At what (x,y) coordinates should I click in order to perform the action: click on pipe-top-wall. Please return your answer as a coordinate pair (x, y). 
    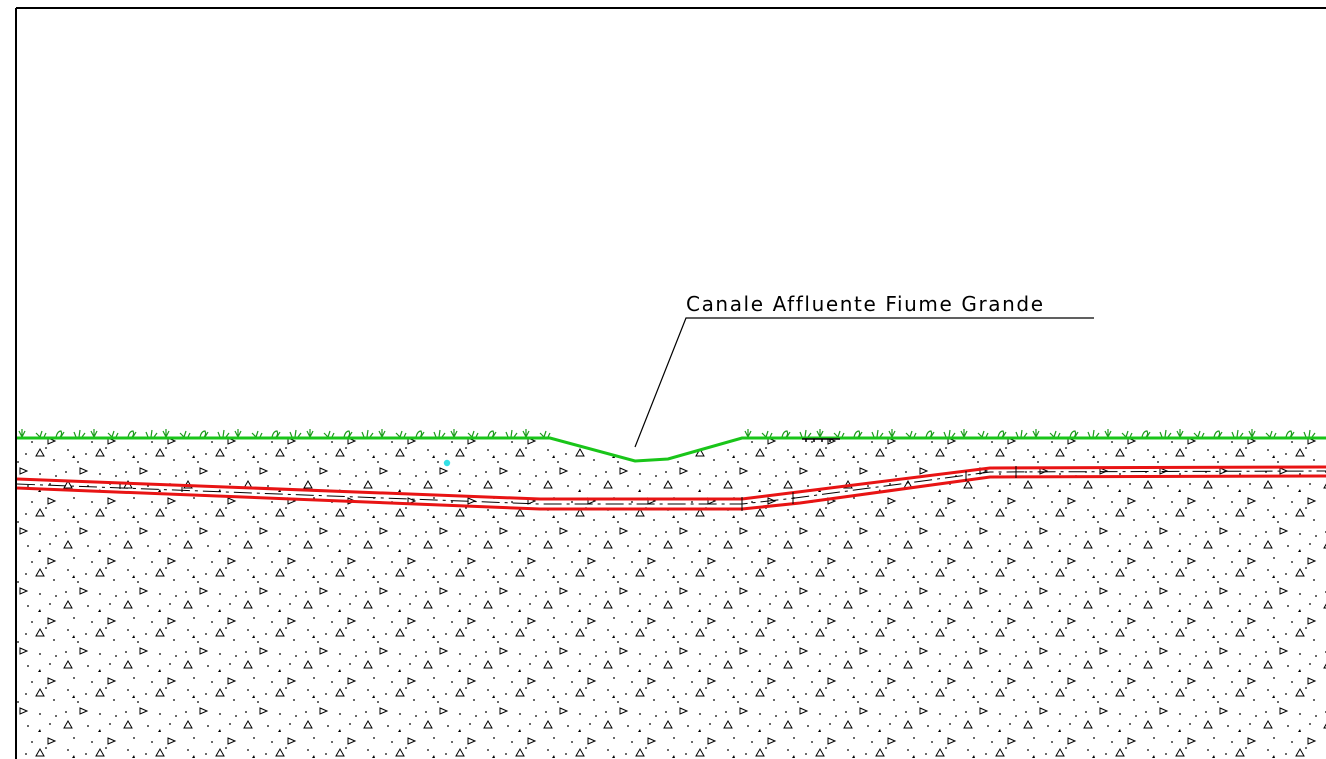
    Looking at the image, I should click on (671, 483).